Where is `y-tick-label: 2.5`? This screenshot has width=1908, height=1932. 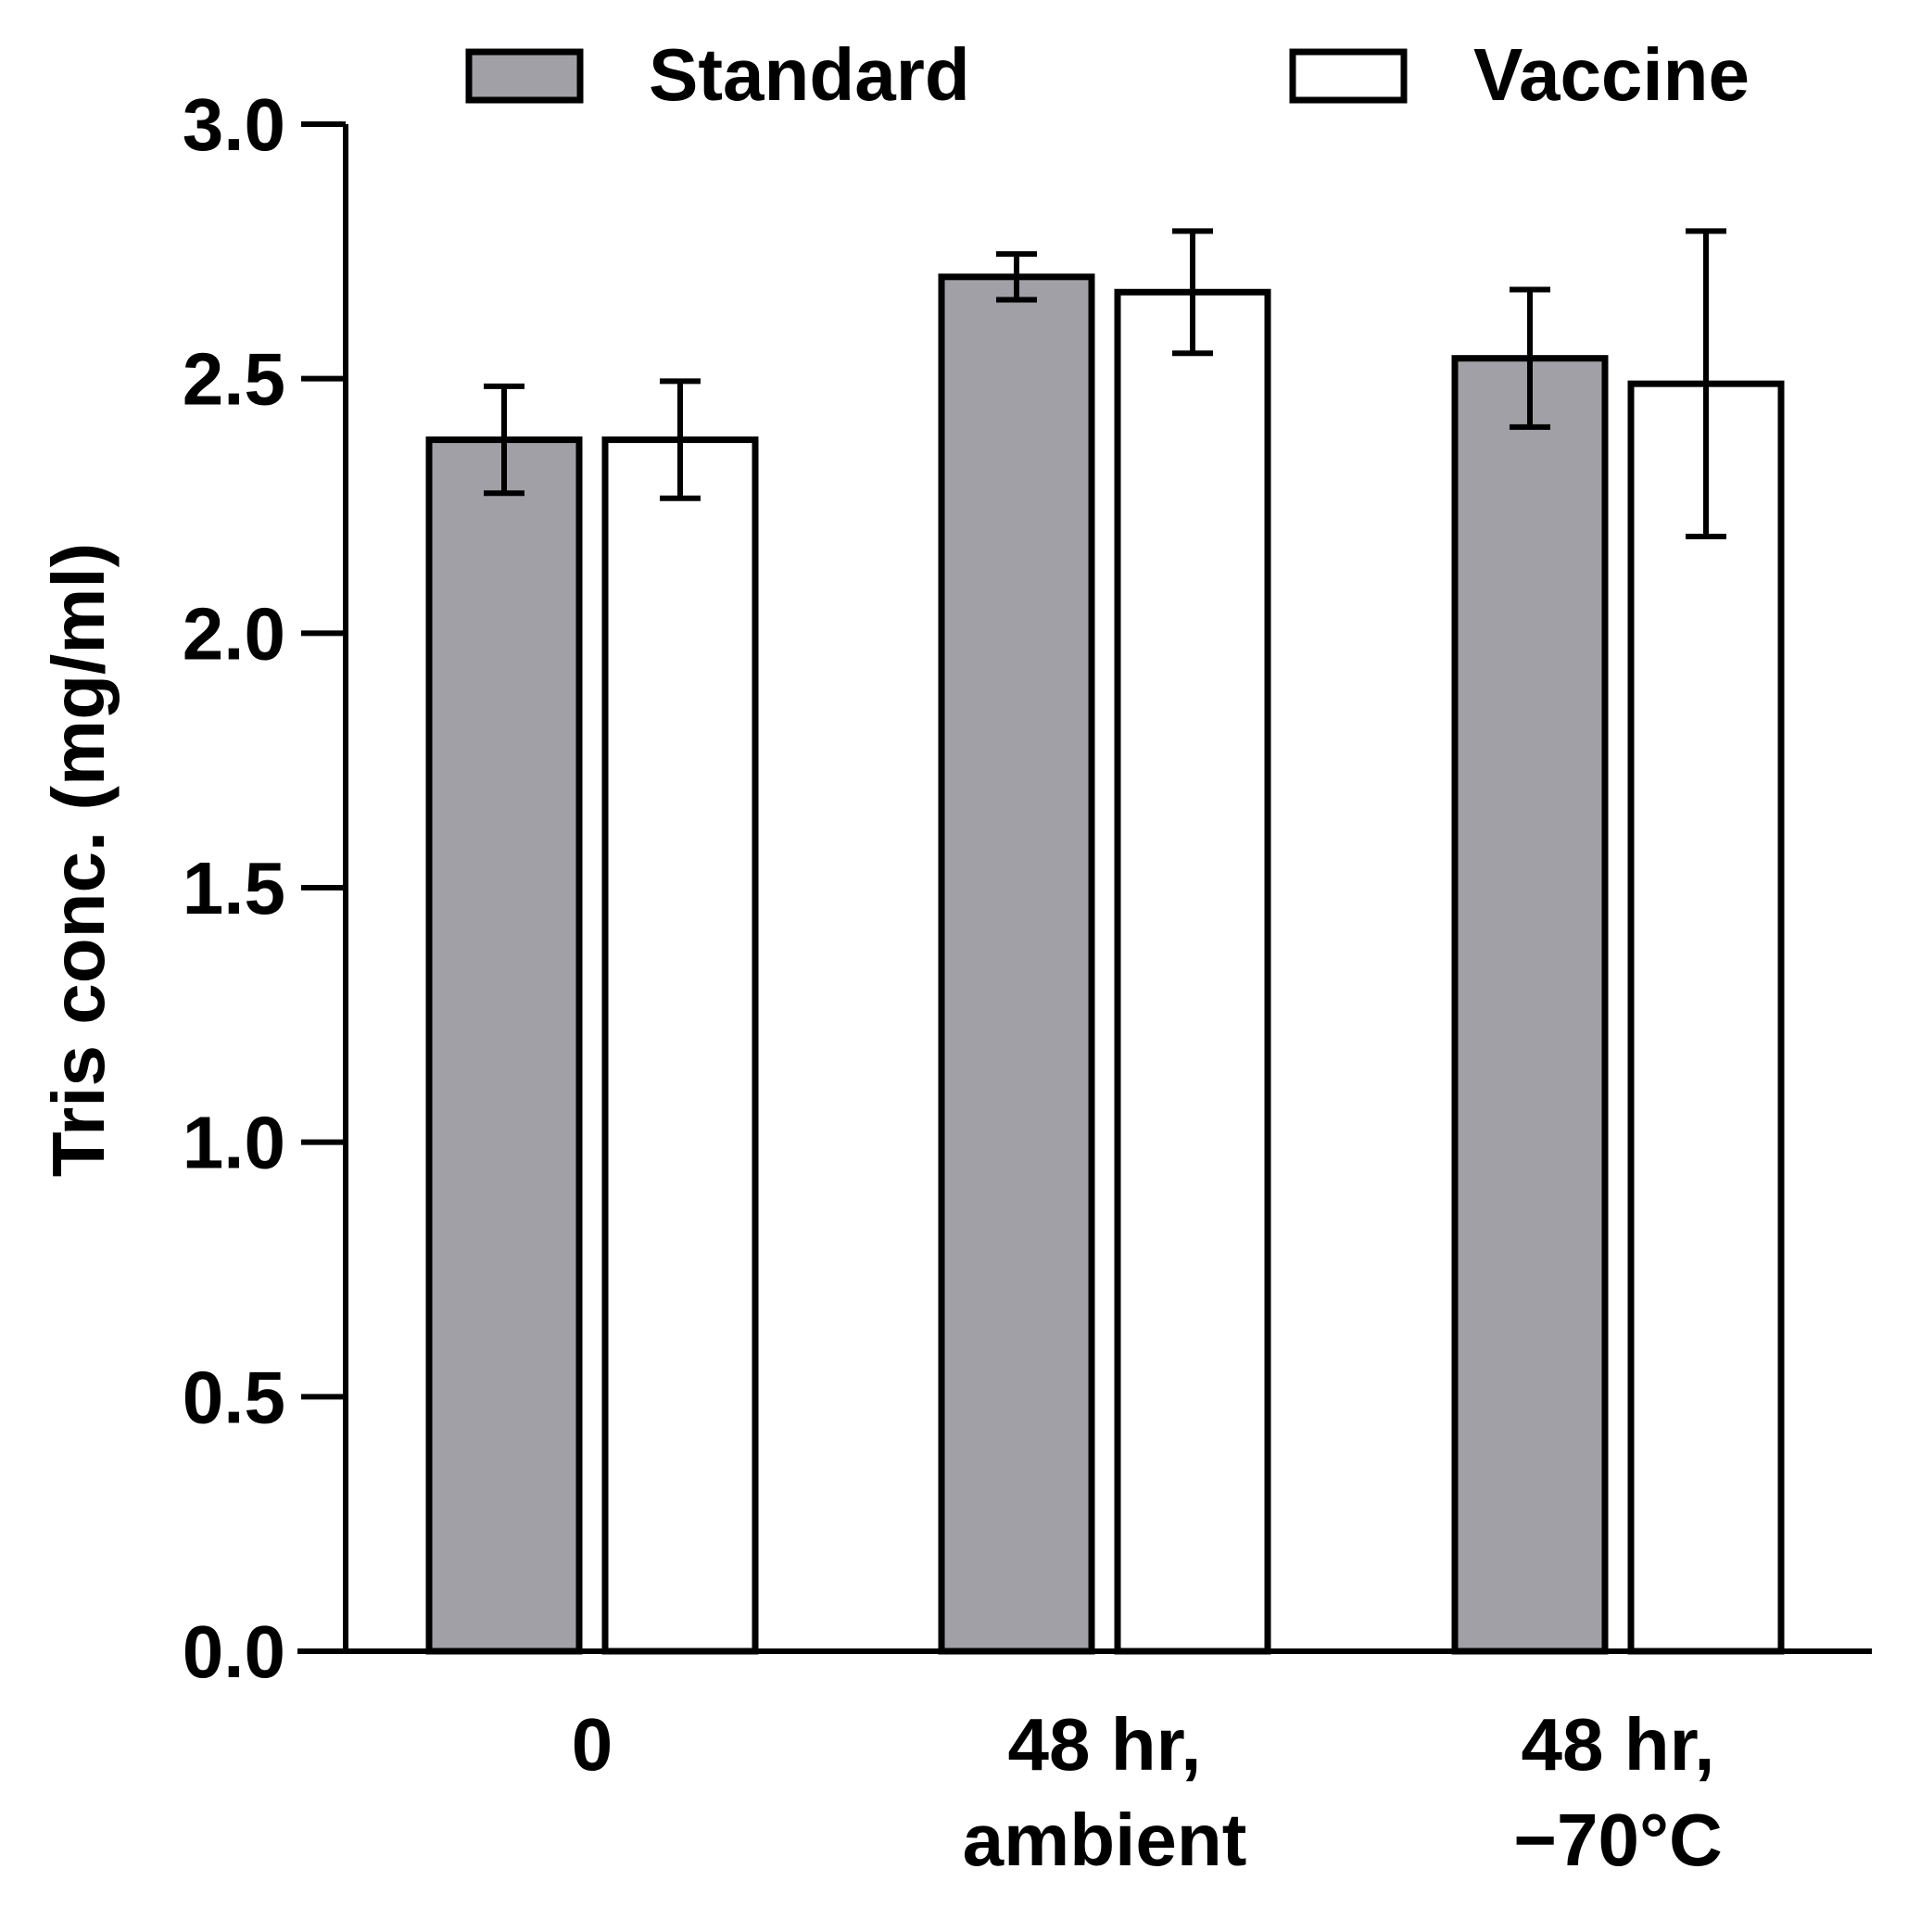 y-tick-label: 2.5 is located at coordinates (234, 379).